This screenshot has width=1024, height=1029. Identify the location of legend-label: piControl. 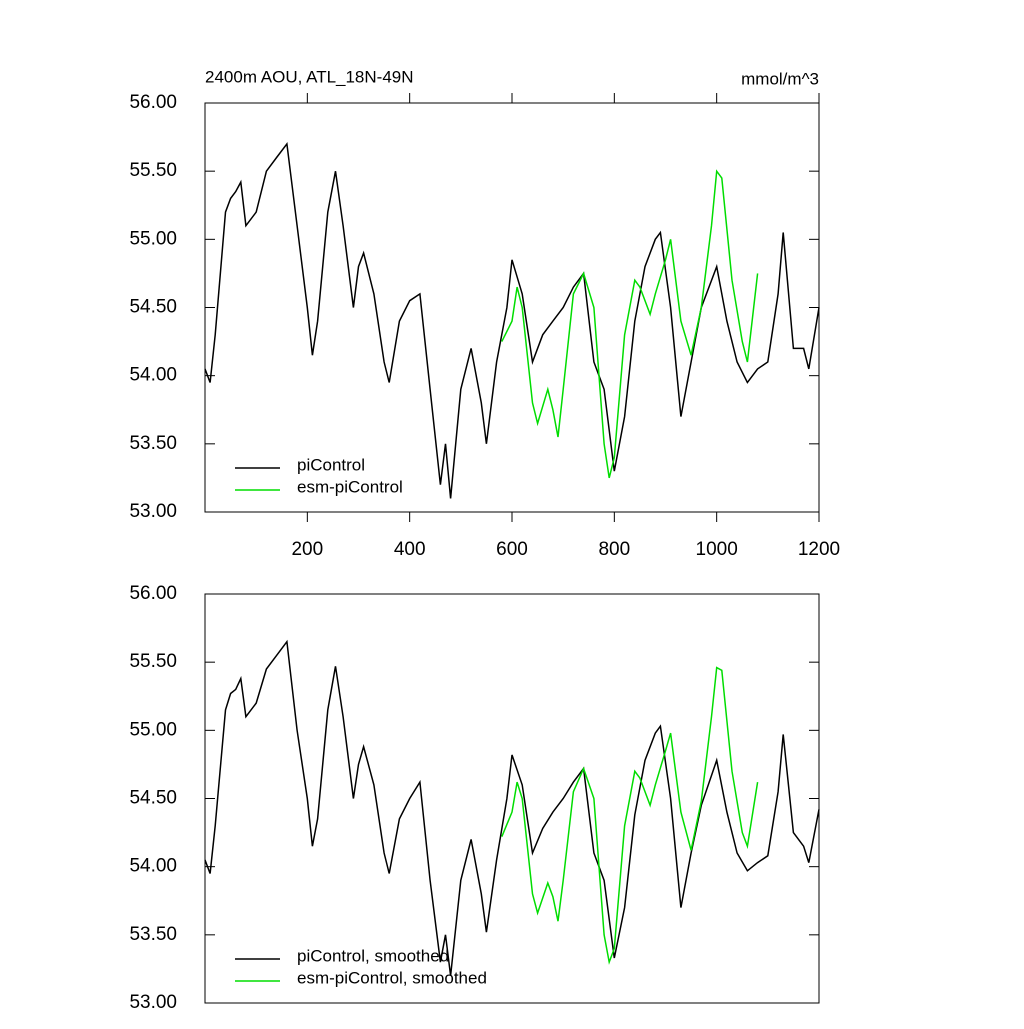
(331, 464).